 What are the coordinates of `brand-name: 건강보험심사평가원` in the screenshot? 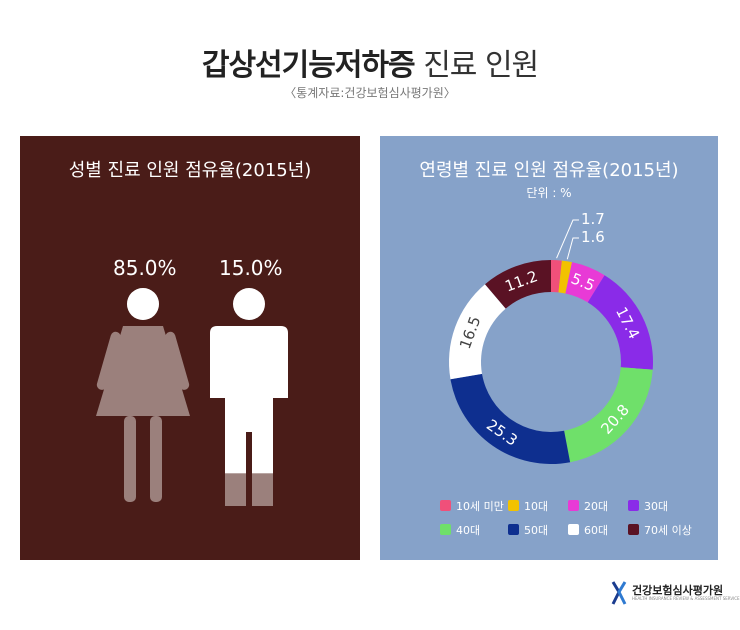 It's located at (678, 590).